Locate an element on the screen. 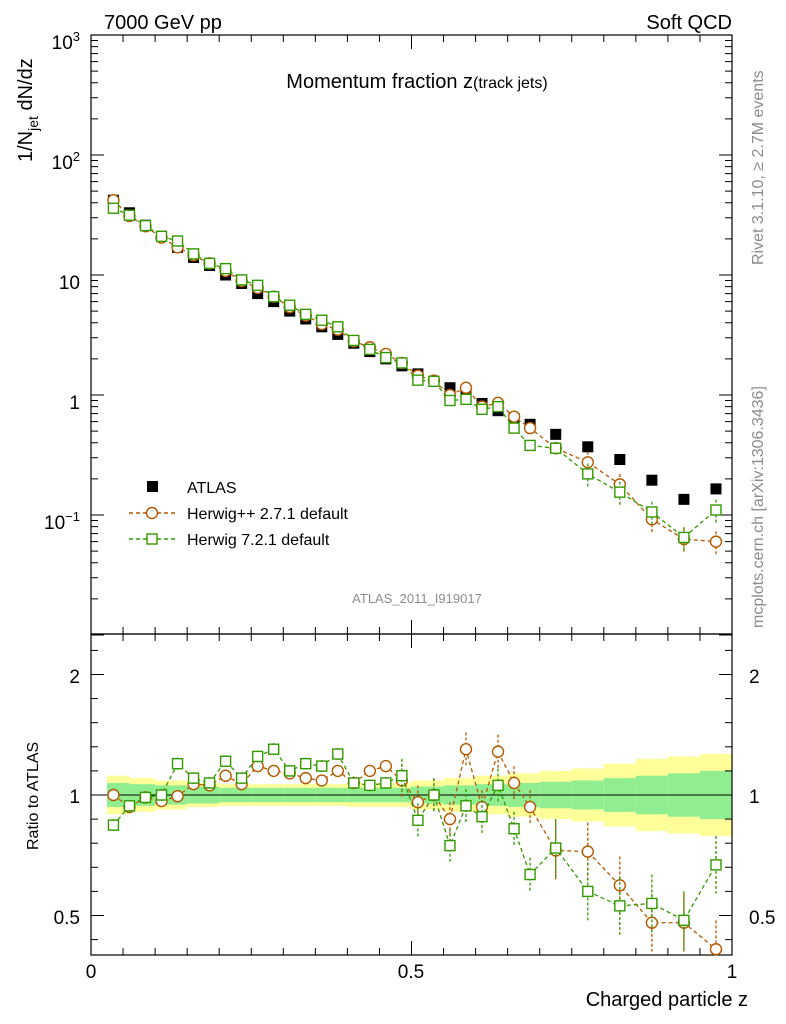 This screenshot has width=786, height=1024. mcplots-reference-text: mcplots.cern.ch [arXiv:1306.3436] is located at coordinates (758, 507).